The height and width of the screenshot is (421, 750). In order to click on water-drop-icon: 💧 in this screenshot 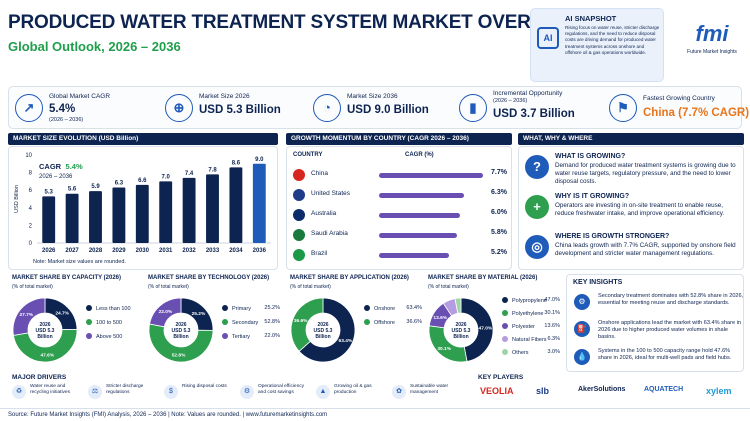, I will do `click(582, 357)`.